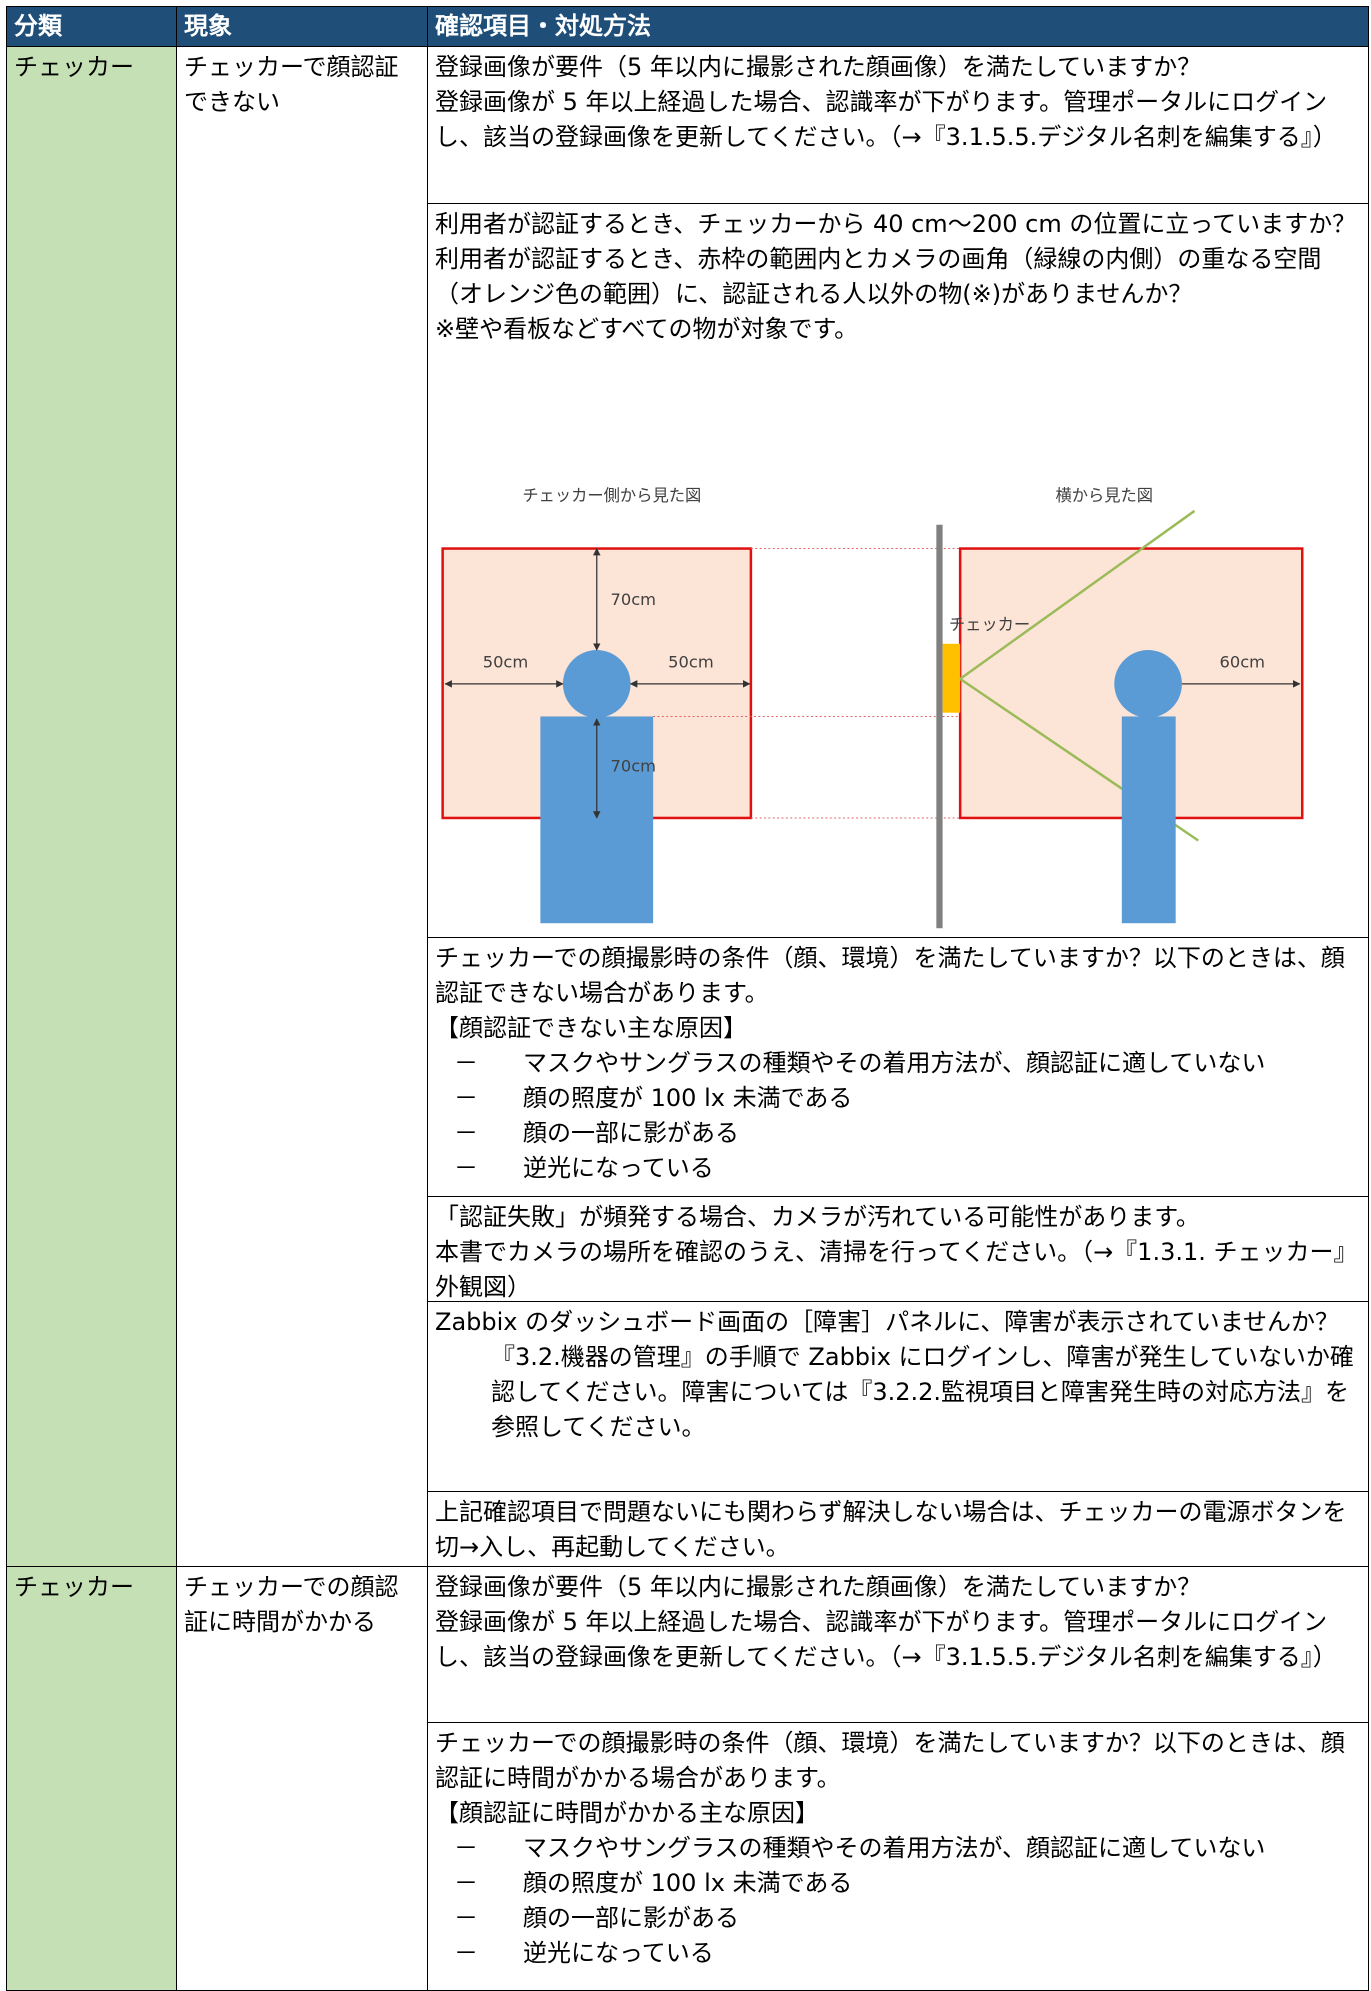 The image size is (1371, 1991). I want to click on list-heading: 【顔認証できない主な原因】, so click(591, 1028).